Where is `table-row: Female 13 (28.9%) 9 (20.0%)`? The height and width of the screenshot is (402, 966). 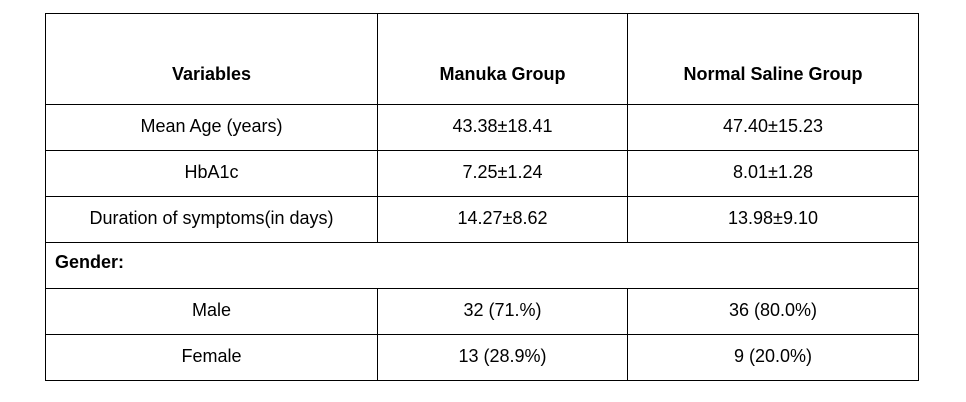
table-row: Female 13 (28.9%) 9 (20.0%) is located at coordinates (482, 357).